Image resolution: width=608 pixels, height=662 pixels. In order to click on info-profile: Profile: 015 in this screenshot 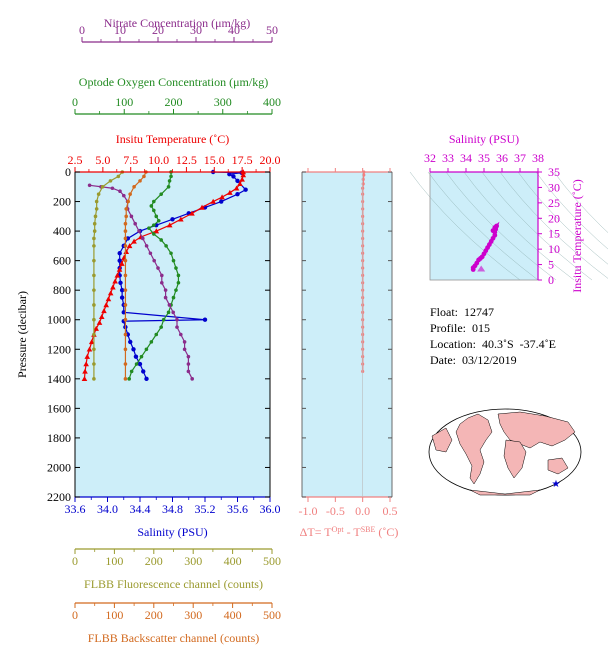, I will do `click(460, 328)`.